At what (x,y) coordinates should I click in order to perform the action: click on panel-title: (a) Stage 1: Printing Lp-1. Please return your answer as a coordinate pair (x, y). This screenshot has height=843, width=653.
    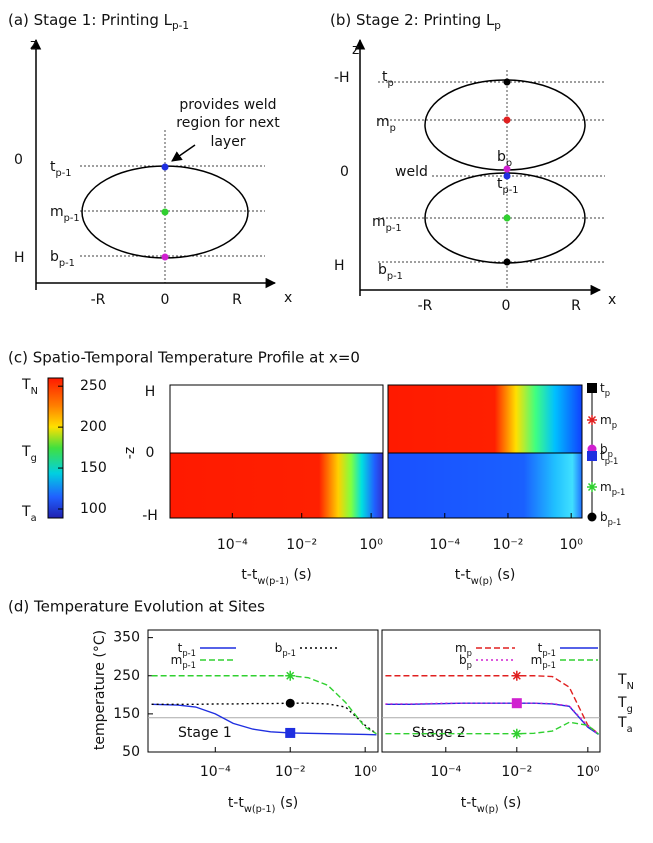
    Looking at the image, I should click on (98, 22).